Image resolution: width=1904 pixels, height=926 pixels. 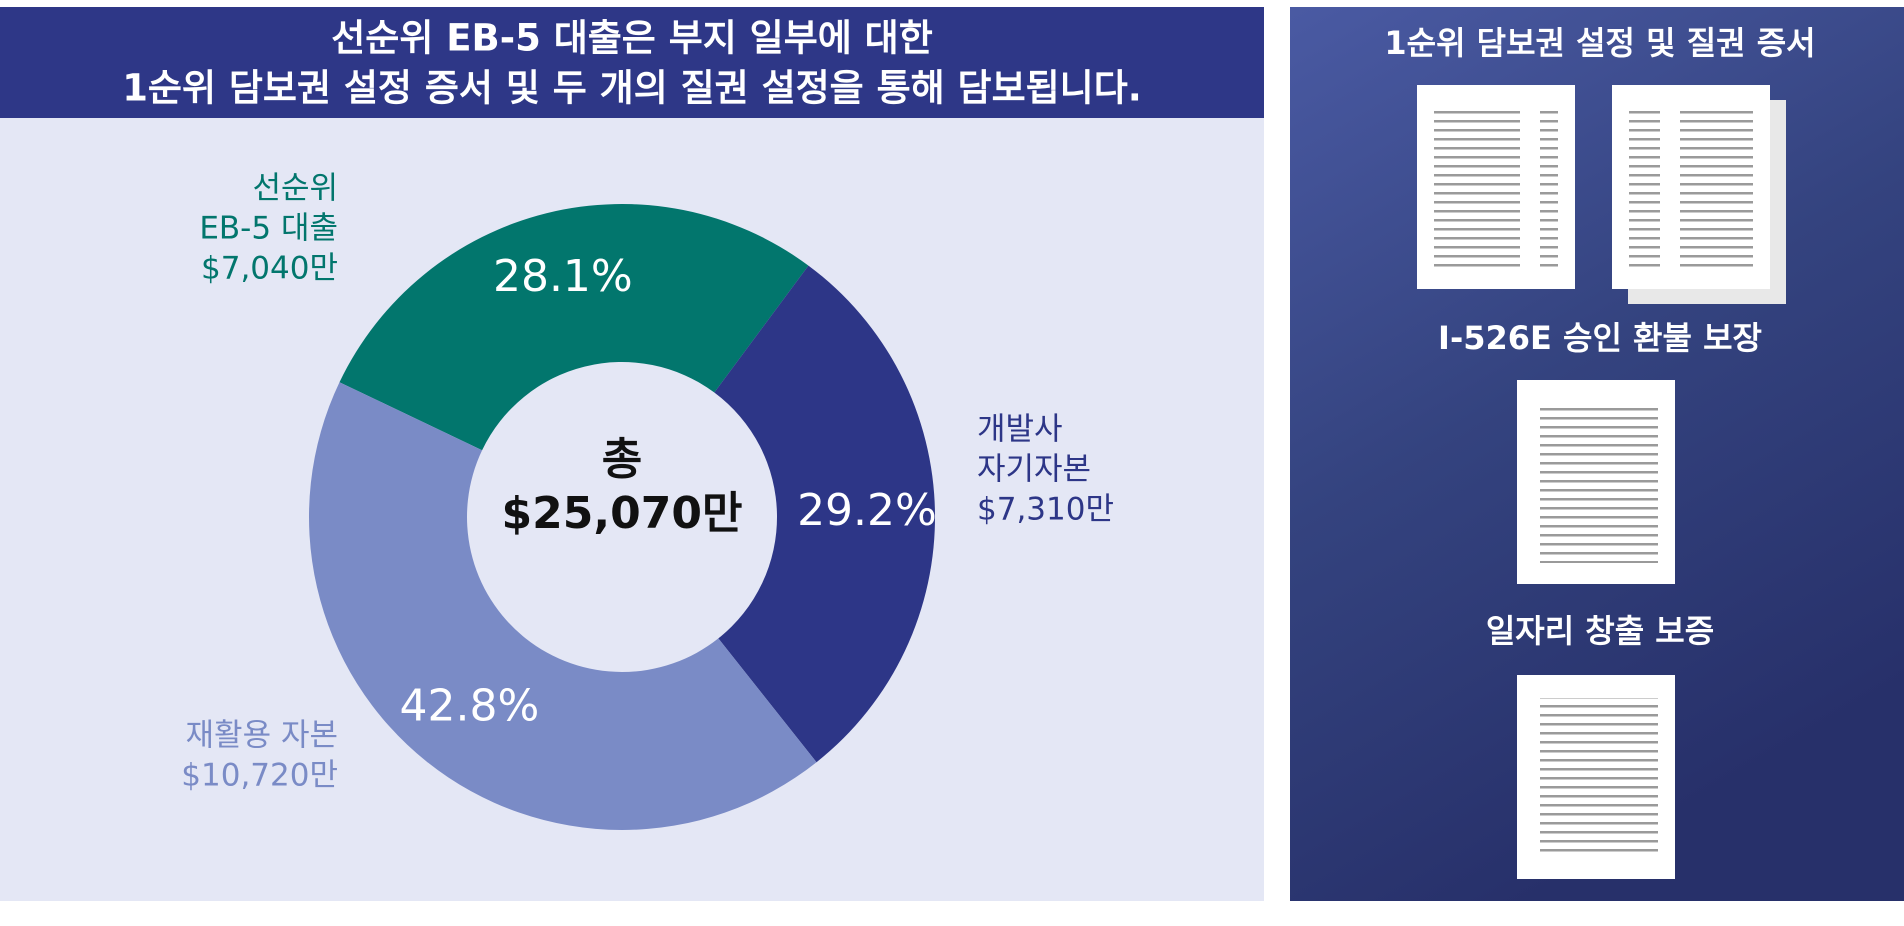 I want to click on section-title: I-526E 승인 환불 보장, so click(x=1600, y=338).